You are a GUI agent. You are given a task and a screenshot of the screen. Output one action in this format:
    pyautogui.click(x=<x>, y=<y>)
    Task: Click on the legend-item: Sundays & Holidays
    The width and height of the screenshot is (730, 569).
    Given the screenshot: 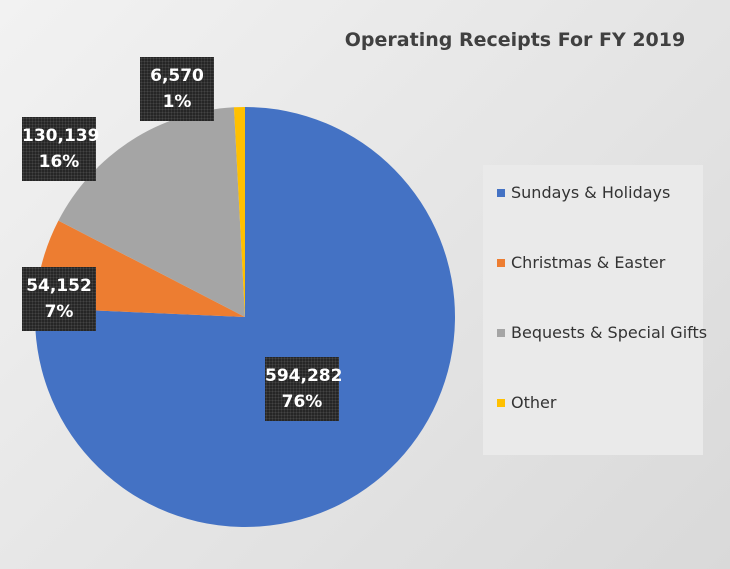 What is the action you would take?
    pyautogui.click(x=604, y=193)
    